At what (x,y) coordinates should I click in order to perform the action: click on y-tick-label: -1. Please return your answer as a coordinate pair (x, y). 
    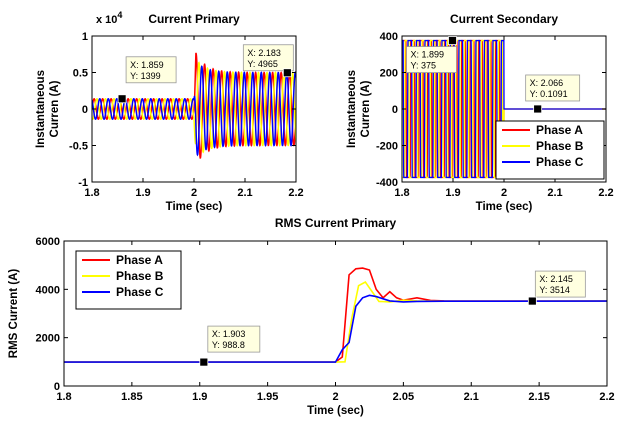
    Looking at the image, I should click on (83, 183).